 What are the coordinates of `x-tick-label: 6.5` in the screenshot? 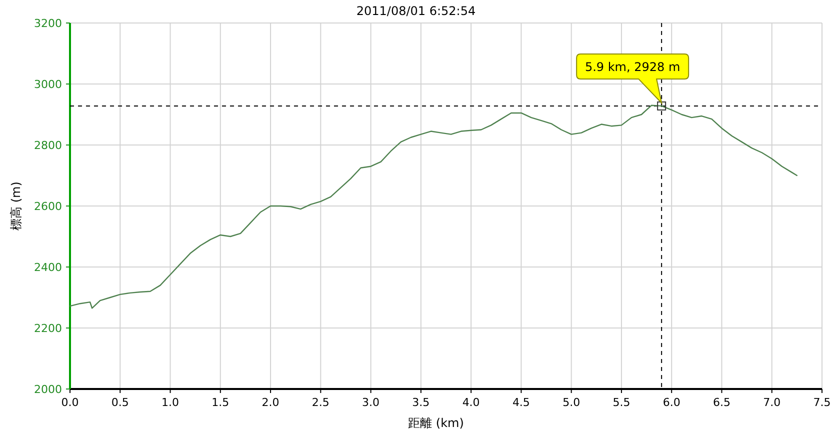 It's located at (721, 402).